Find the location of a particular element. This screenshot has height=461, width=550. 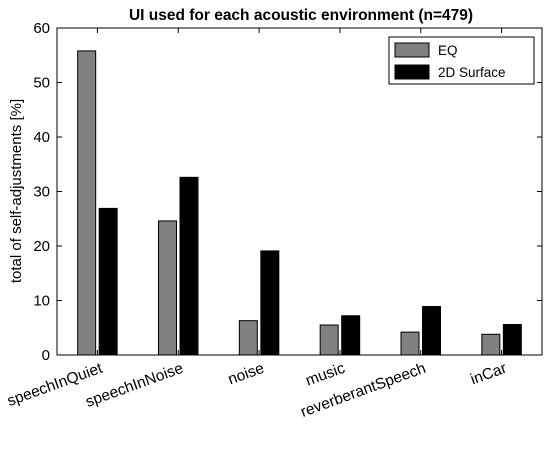

y-tick-label: 30 is located at coordinates (41, 192).